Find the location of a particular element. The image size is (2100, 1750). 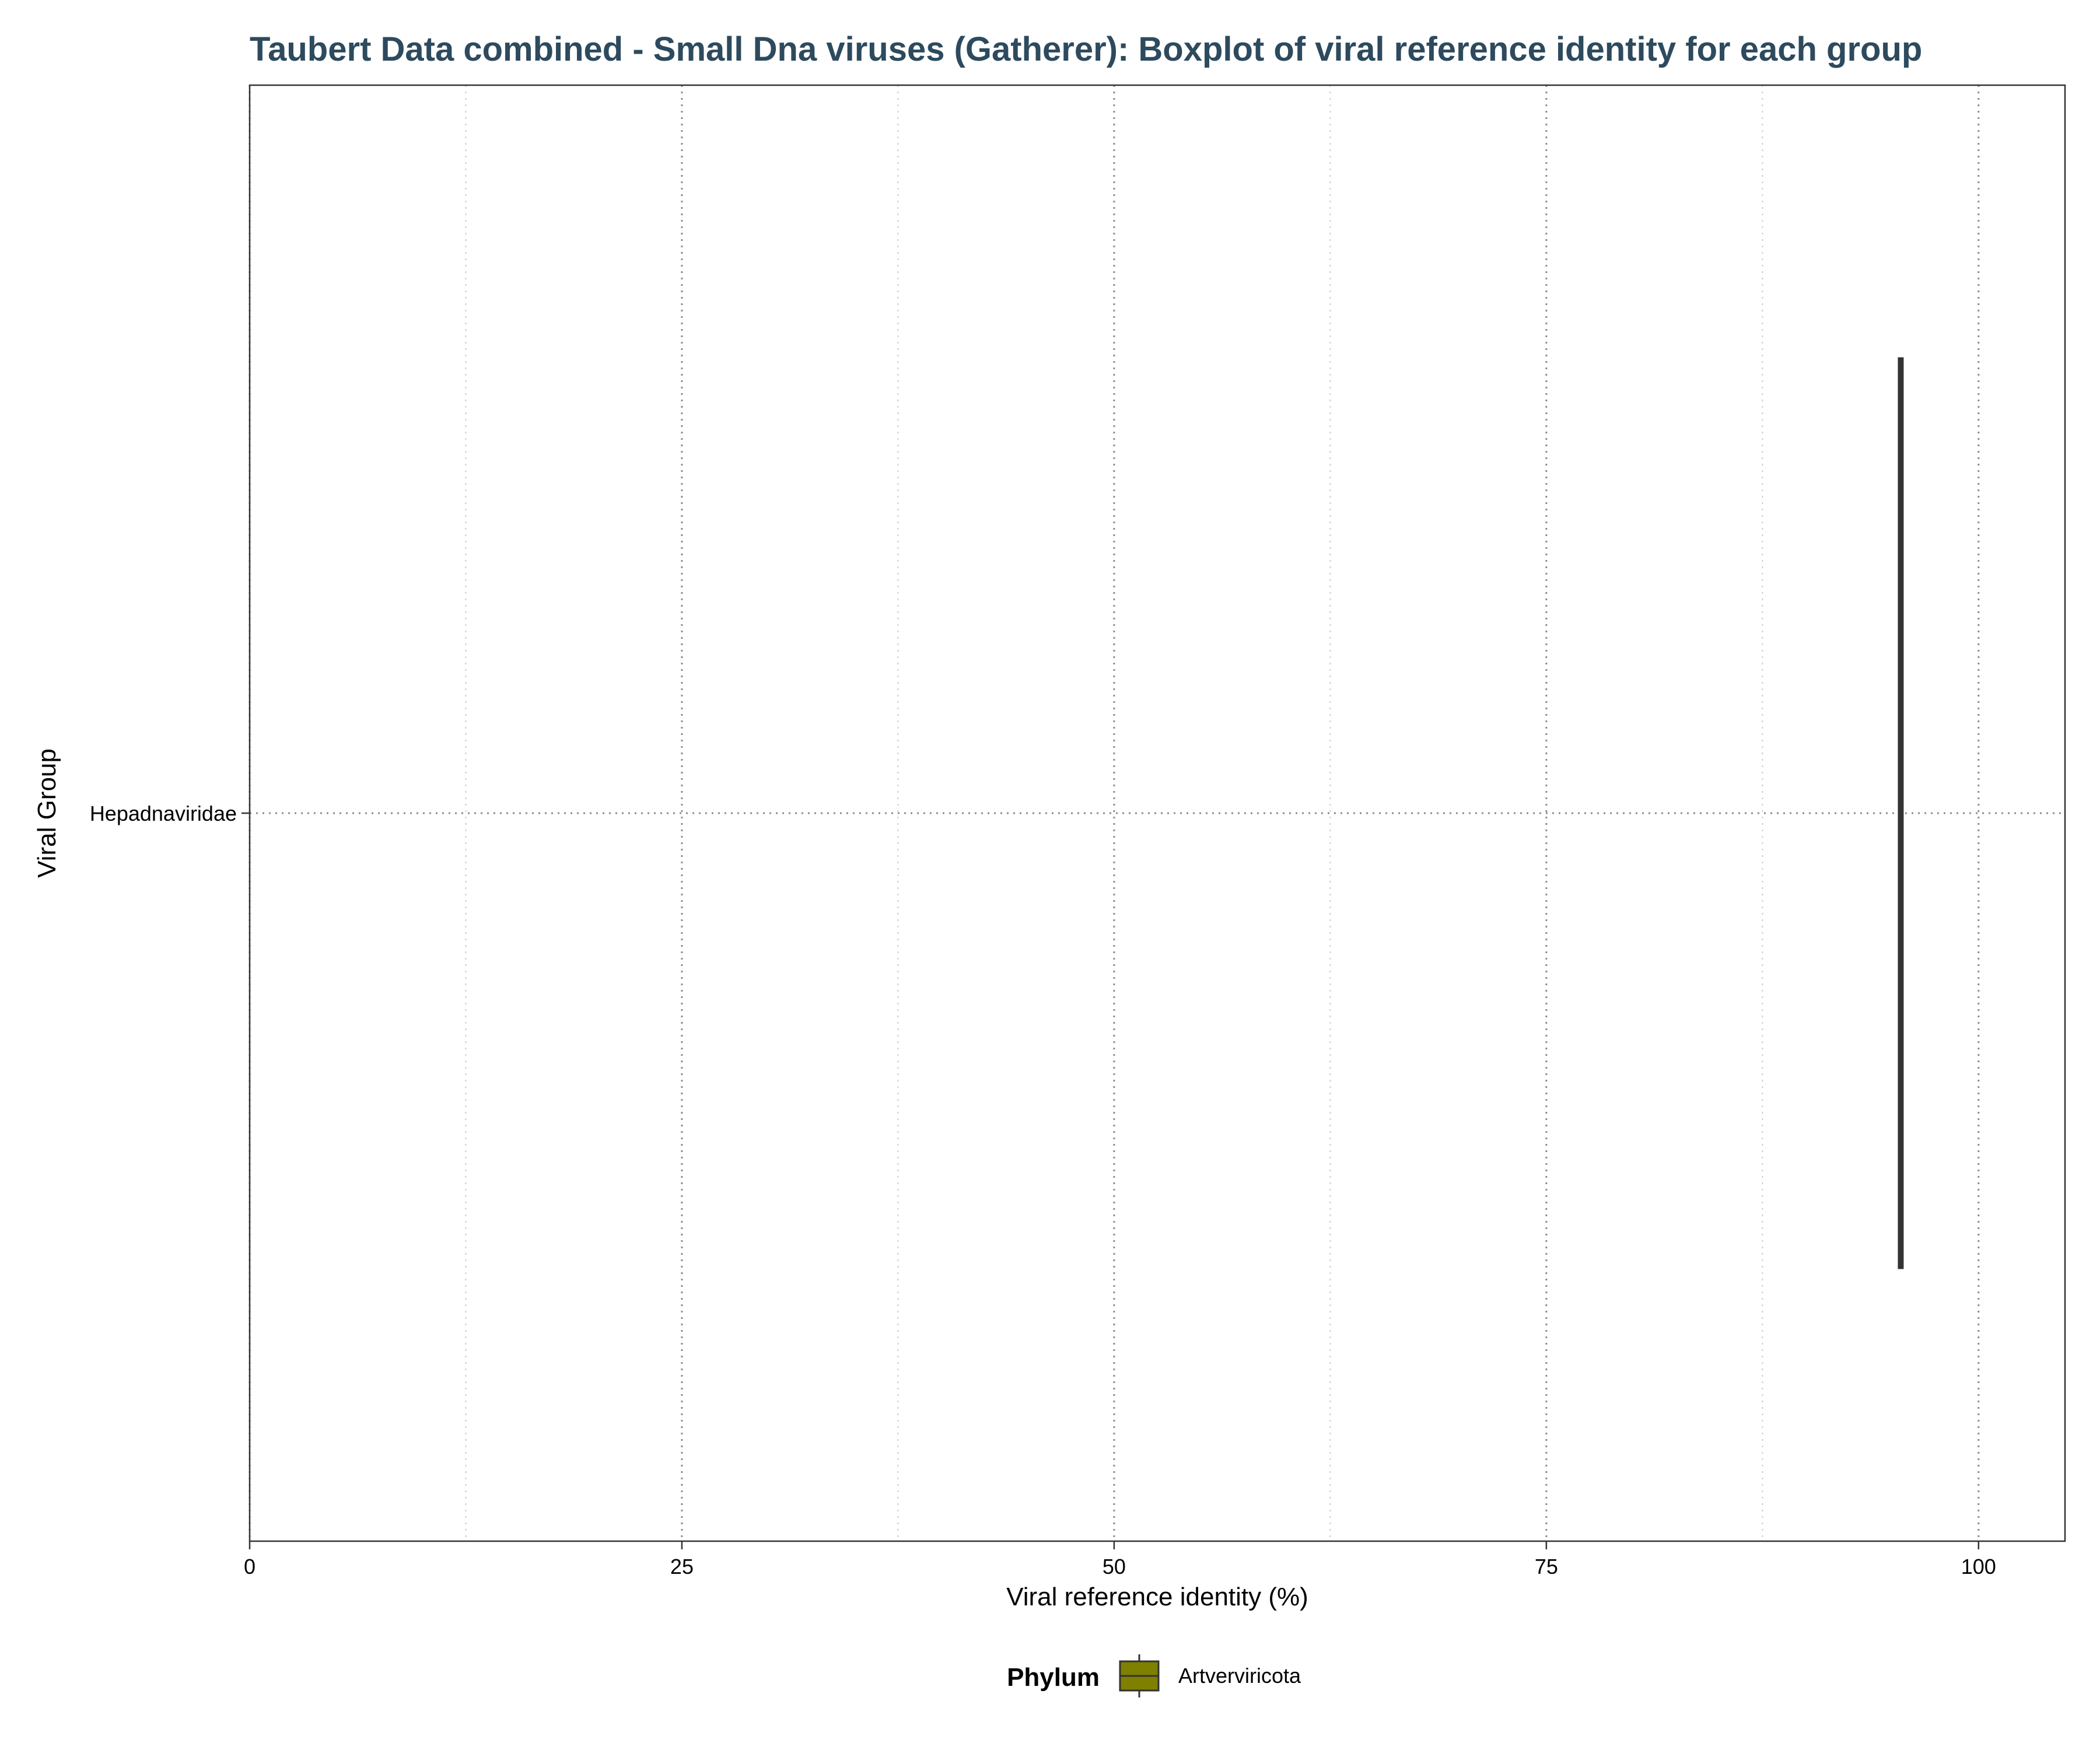

x-axis-label: Viral reference identity (%) is located at coordinates (1157, 1597).